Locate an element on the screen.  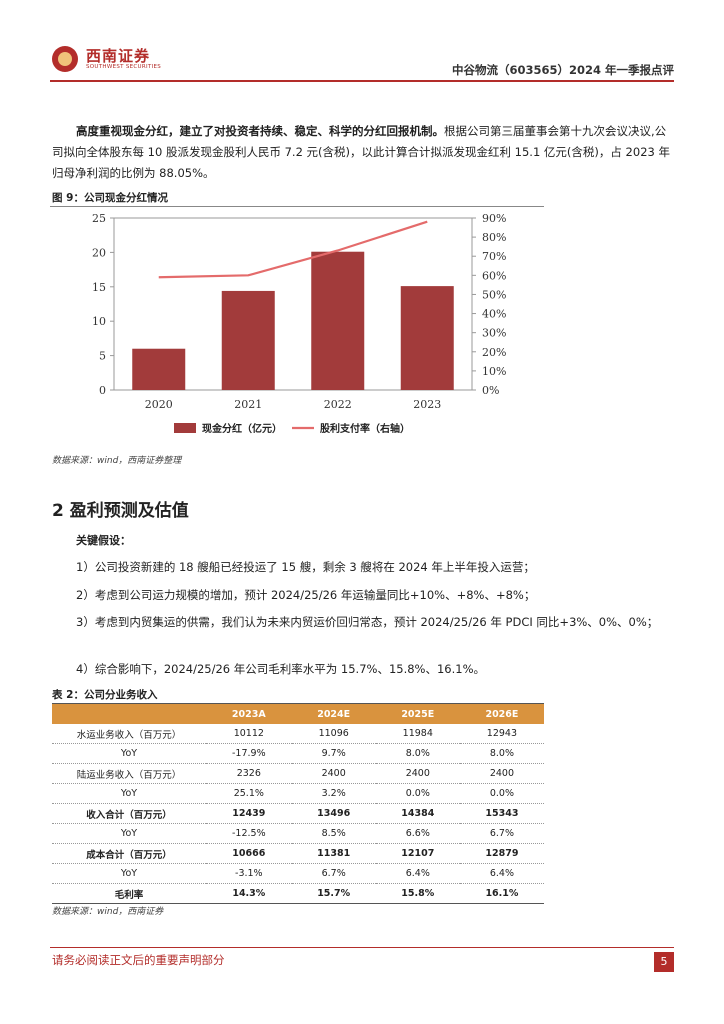
table-row: YoY 25.1% 3.2% 0.0% 0.0% is located at coordinates (298, 793).